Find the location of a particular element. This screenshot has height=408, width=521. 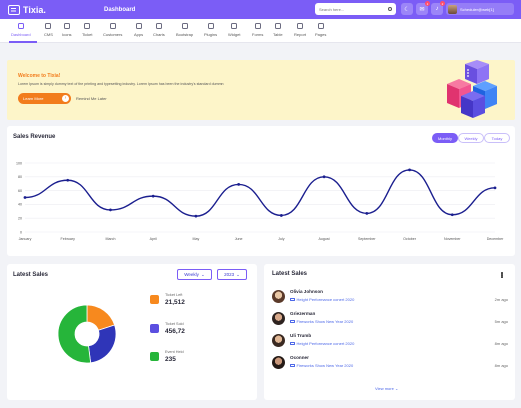

view-more-link: View more ⌄ is located at coordinates (387, 388).